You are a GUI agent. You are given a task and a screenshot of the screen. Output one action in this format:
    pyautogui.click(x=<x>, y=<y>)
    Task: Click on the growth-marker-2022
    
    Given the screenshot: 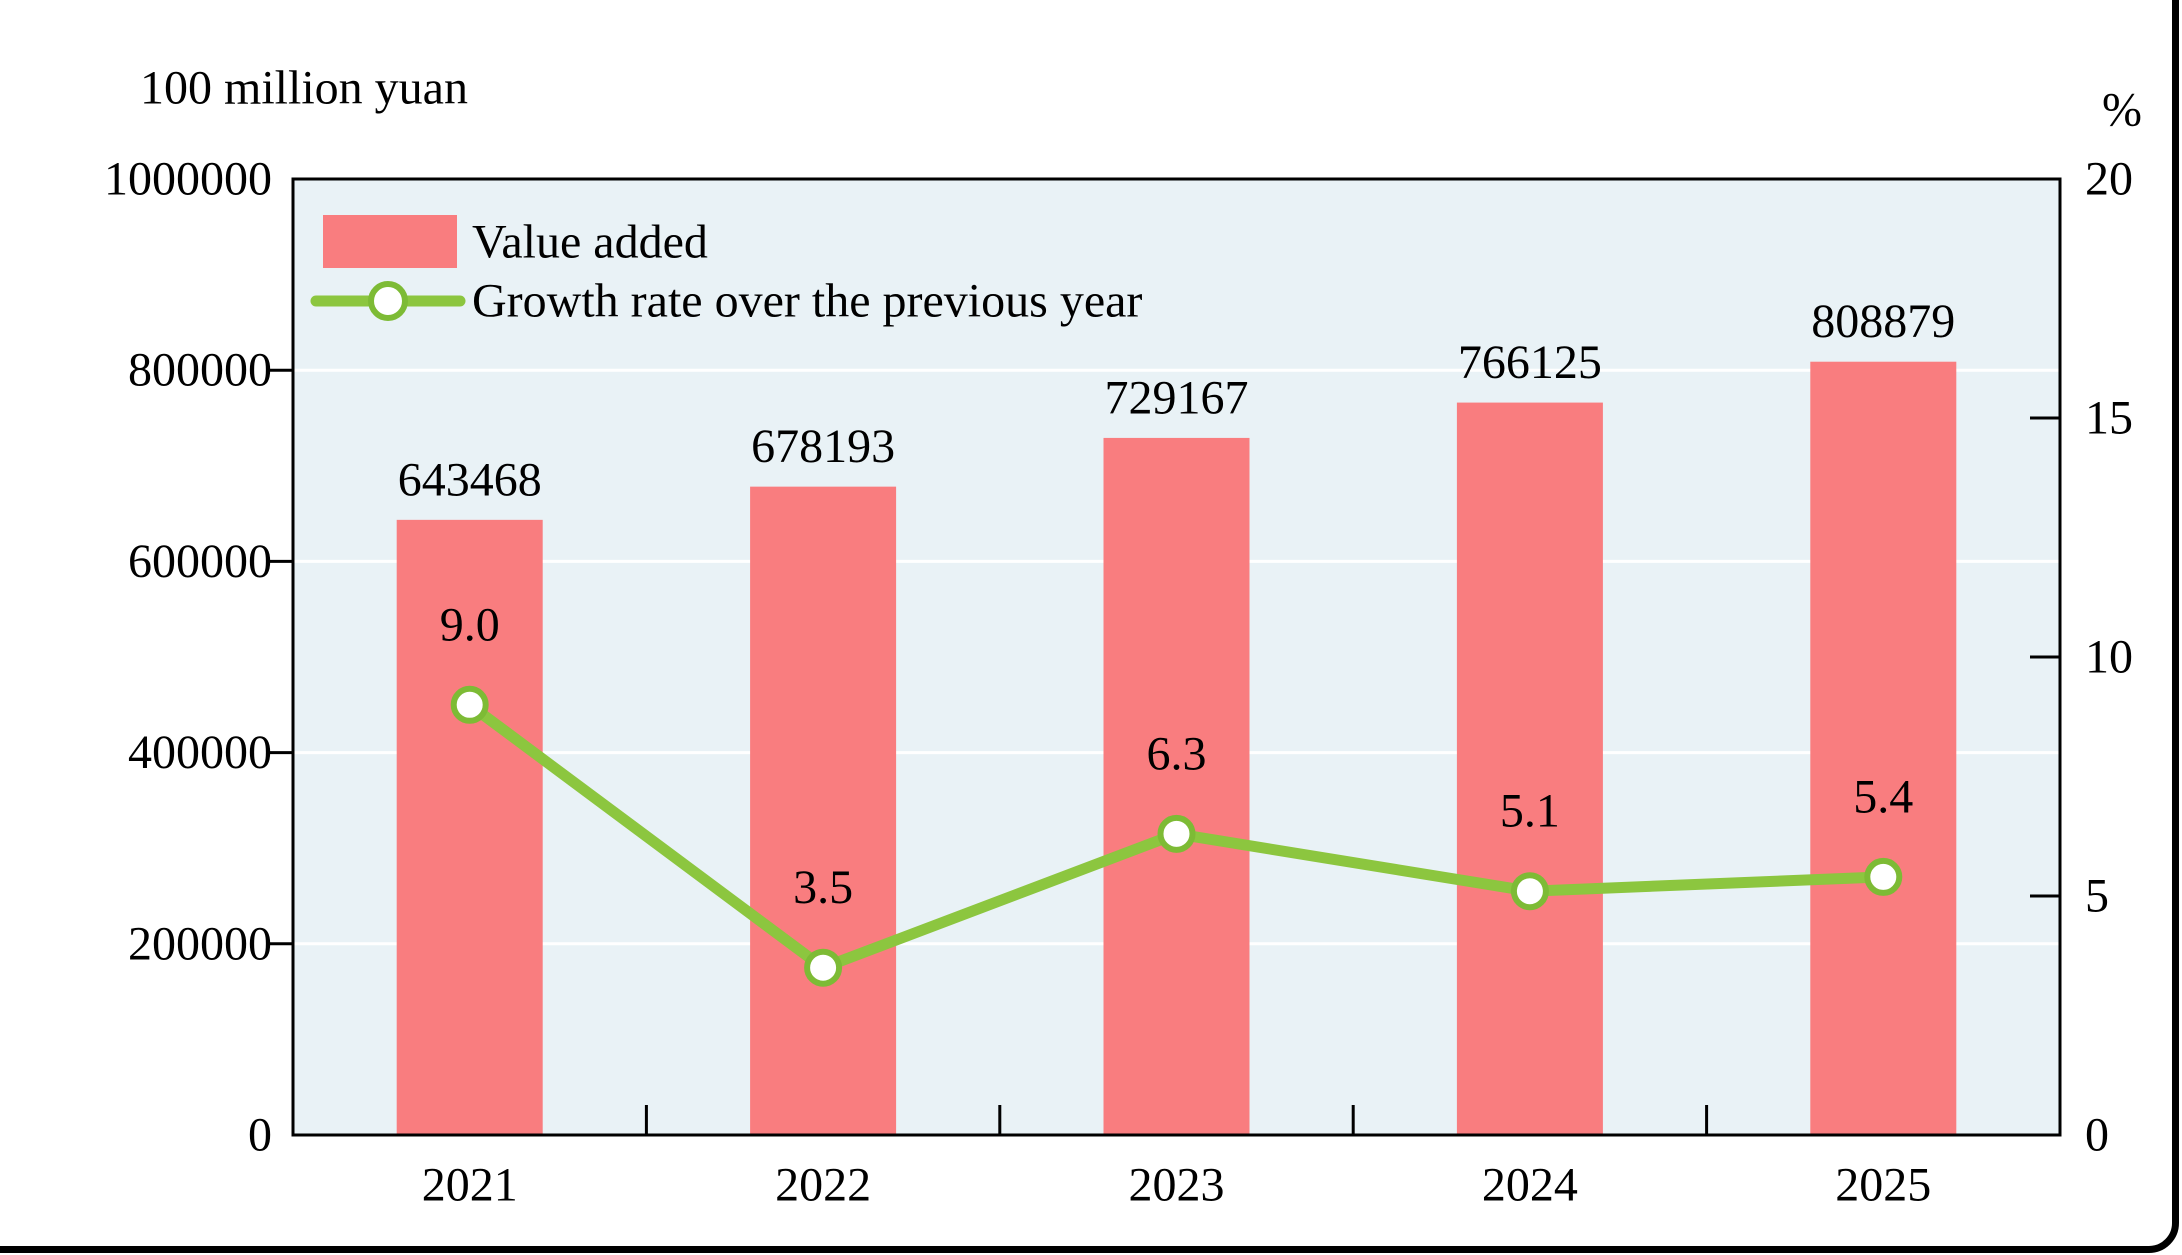 What is the action you would take?
    pyautogui.click(x=823, y=967)
    